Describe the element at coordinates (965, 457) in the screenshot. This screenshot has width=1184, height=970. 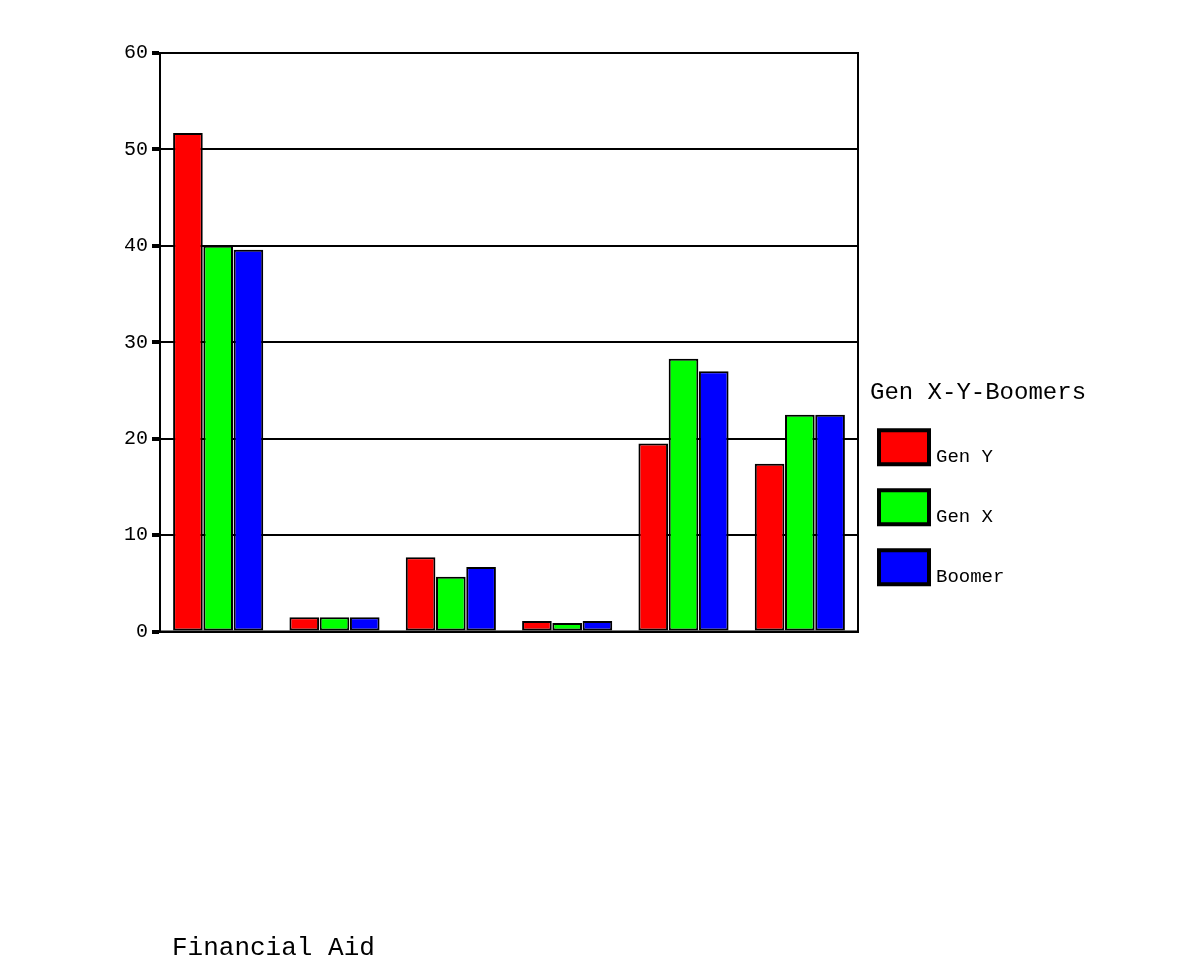
I see `legend-label: Gen Y` at that location.